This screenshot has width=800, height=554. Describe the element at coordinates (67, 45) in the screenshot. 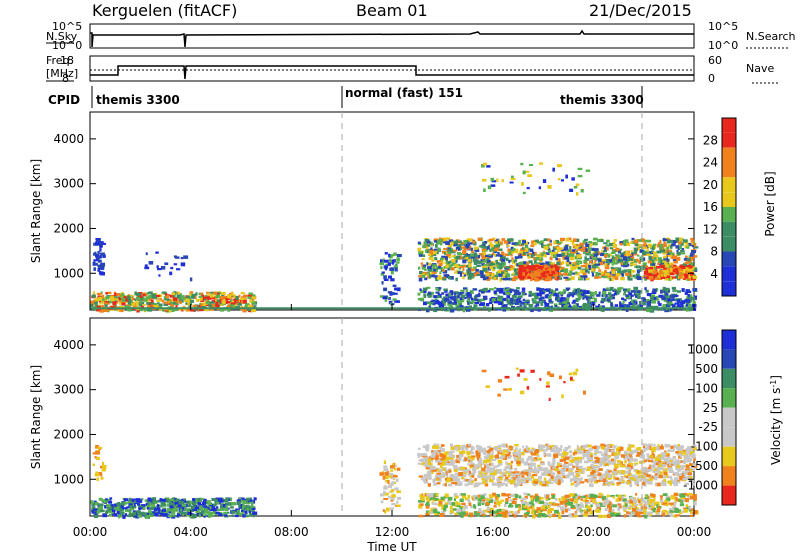

I see `nsky-tick-bottom: 10^0` at that location.